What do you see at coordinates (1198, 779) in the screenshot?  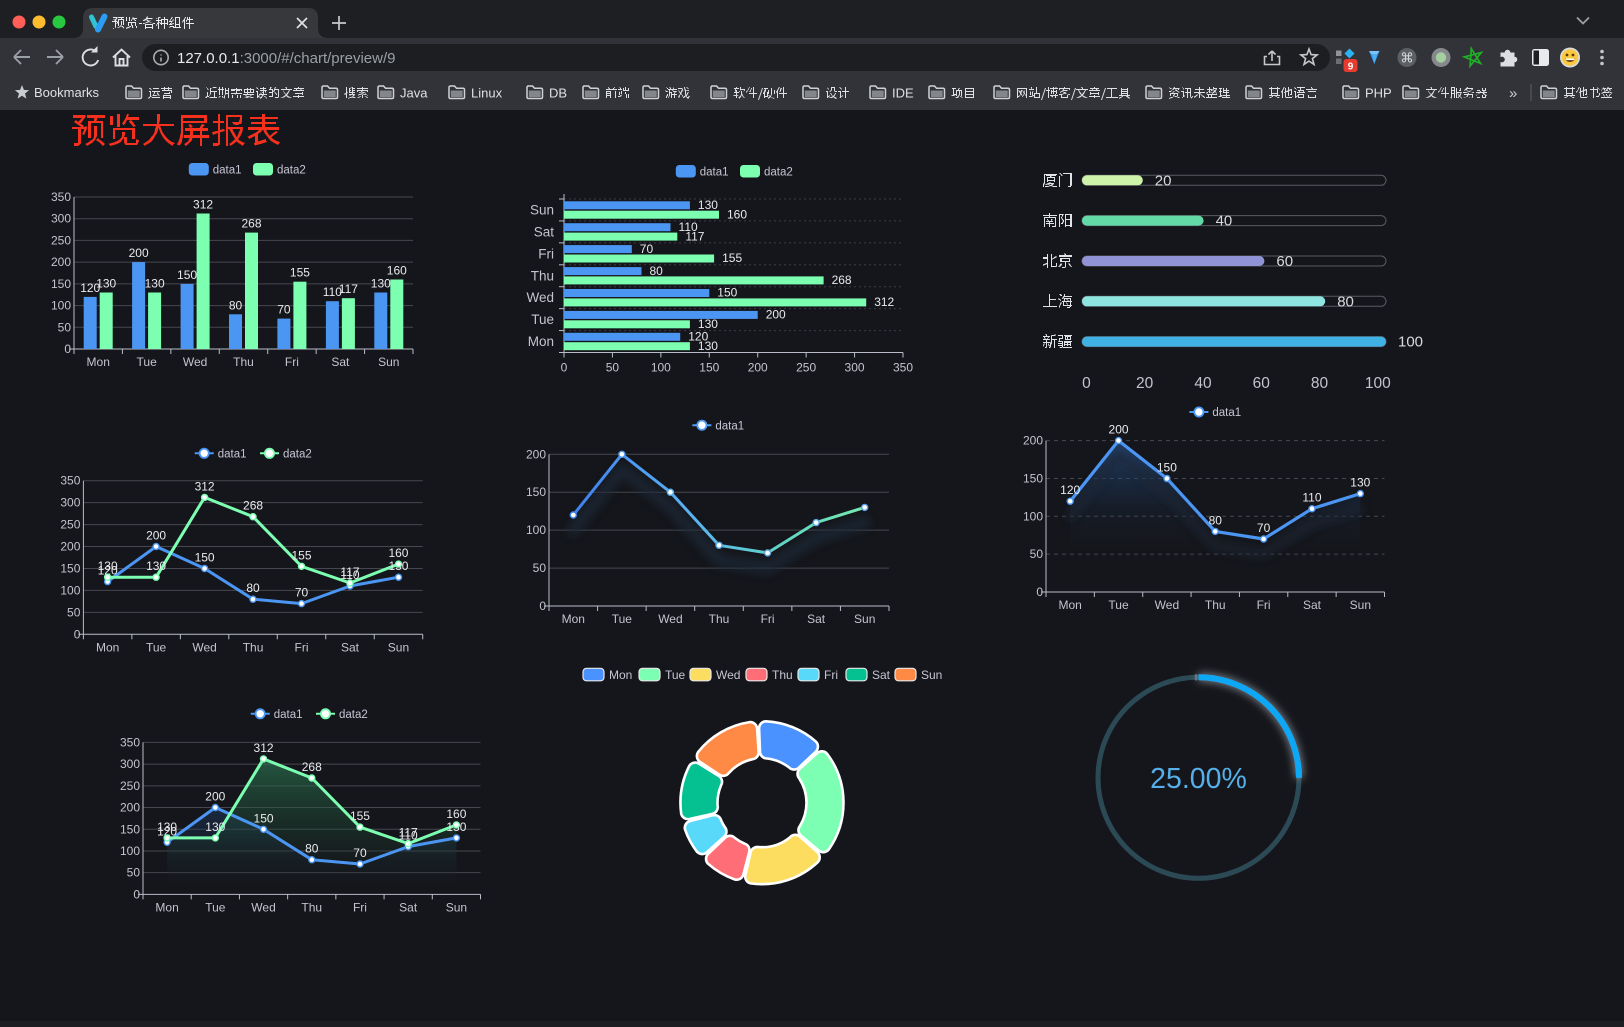 I see `svg-text: 25.00%` at bounding box center [1198, 779].